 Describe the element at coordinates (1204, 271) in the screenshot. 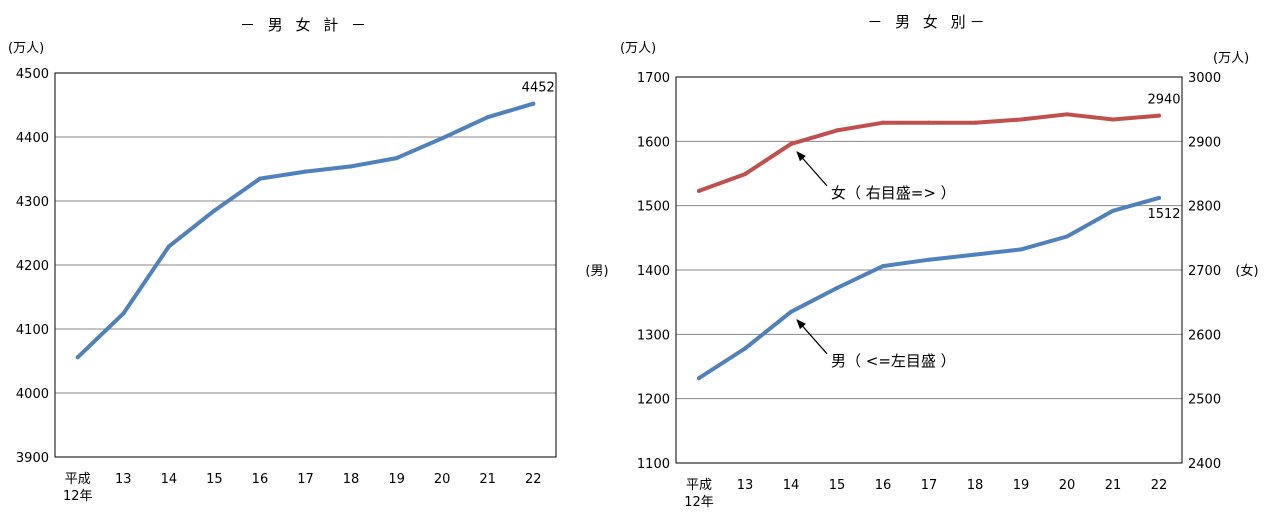

I see `y-tick-label-right: 2700` at that location.